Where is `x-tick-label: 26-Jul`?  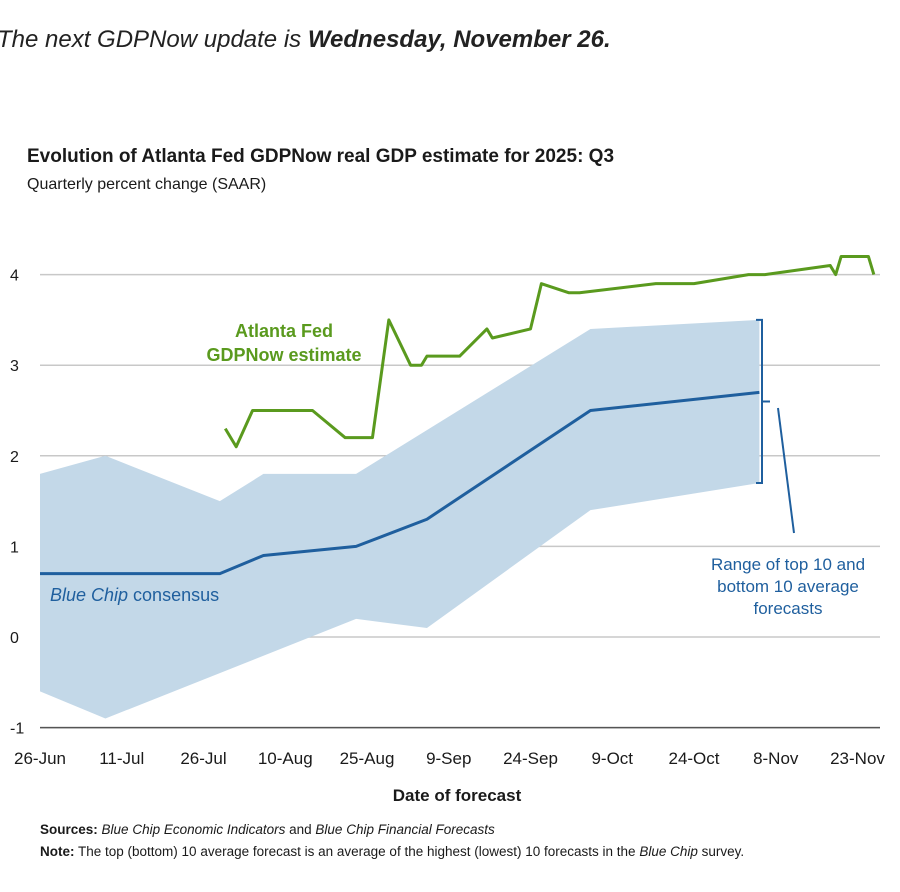
x-tick-label: 26-Jul is located at coordinates (203, 758).